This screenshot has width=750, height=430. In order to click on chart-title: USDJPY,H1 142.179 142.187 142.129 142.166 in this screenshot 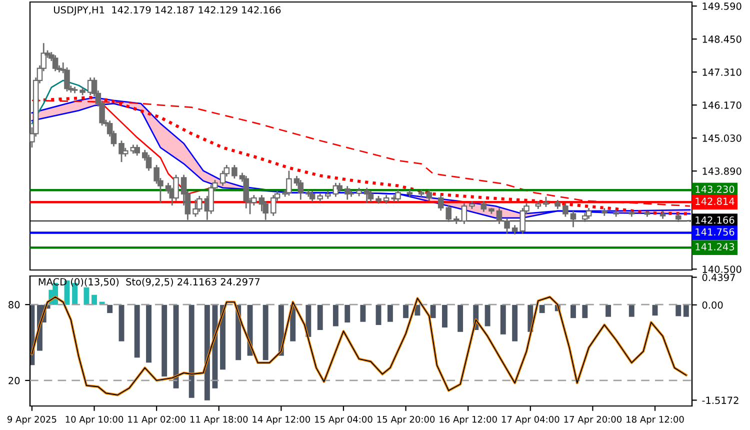, I will do `click(167, 11)`.